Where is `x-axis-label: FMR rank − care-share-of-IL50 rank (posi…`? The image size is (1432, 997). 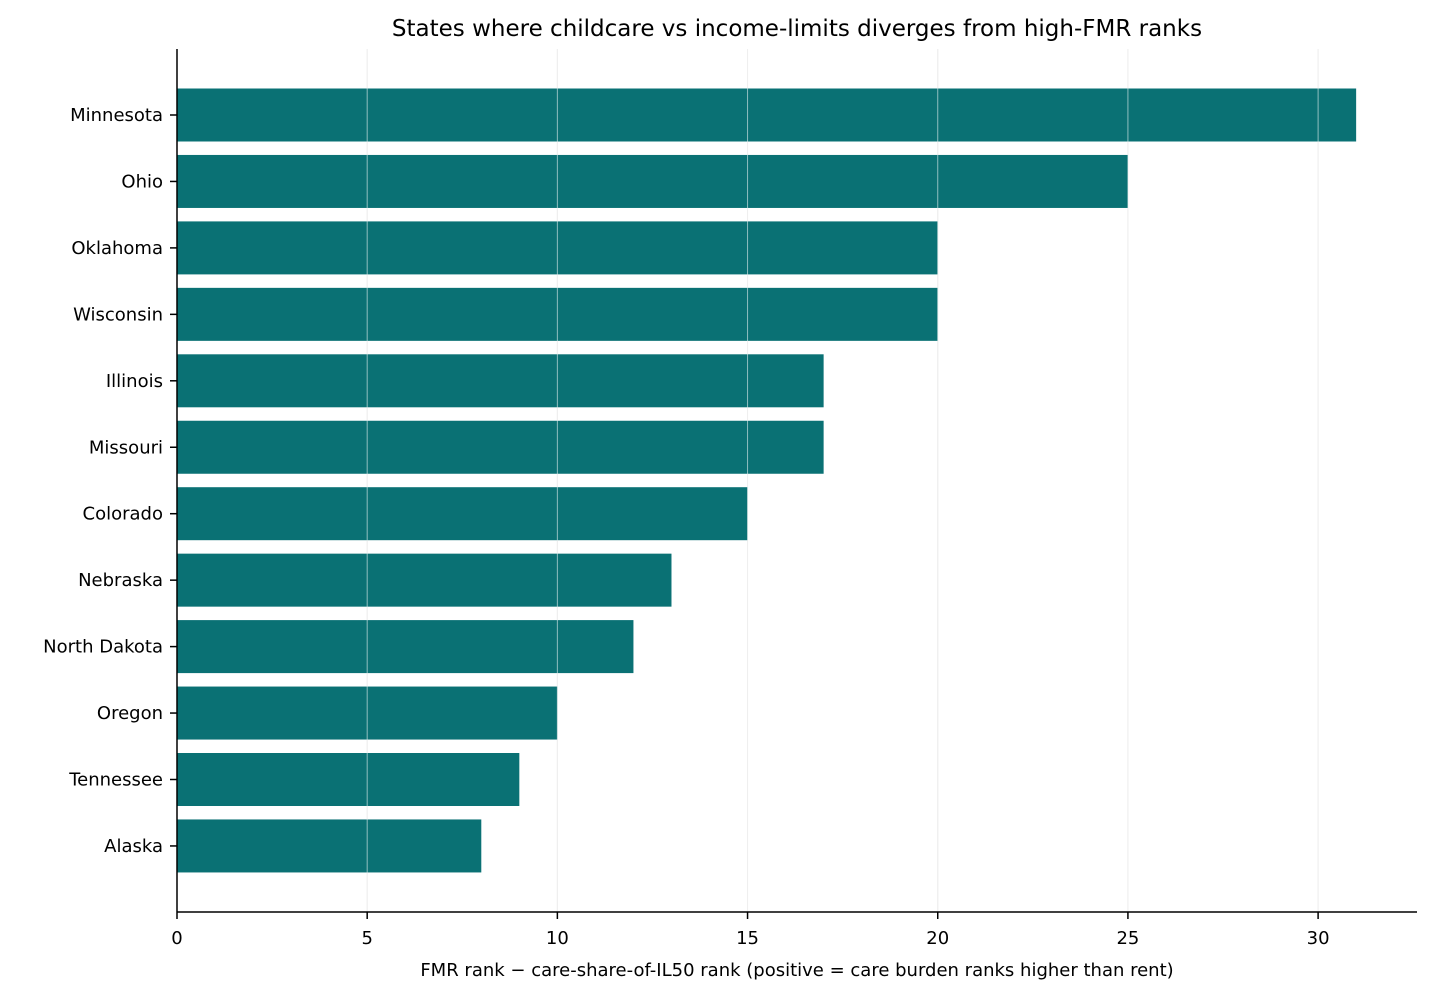
x-axis-label: FMR rank − care-share-of-IL50 rank (posi… is located at coordinates (796, 970).